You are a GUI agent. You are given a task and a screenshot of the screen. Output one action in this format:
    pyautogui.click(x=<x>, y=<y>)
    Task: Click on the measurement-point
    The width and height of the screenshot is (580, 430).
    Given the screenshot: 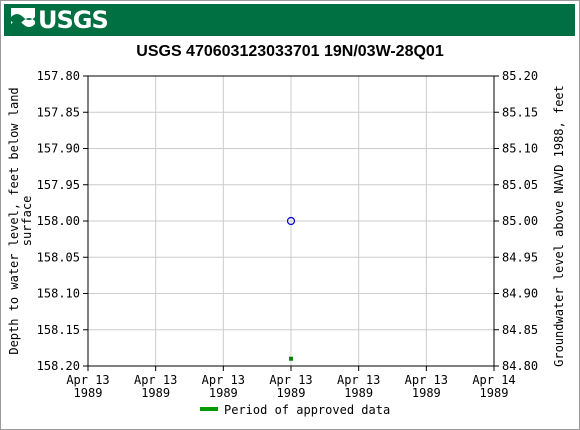 What is the action you would take?
    pyautogui.click(x=291, y=221)
    